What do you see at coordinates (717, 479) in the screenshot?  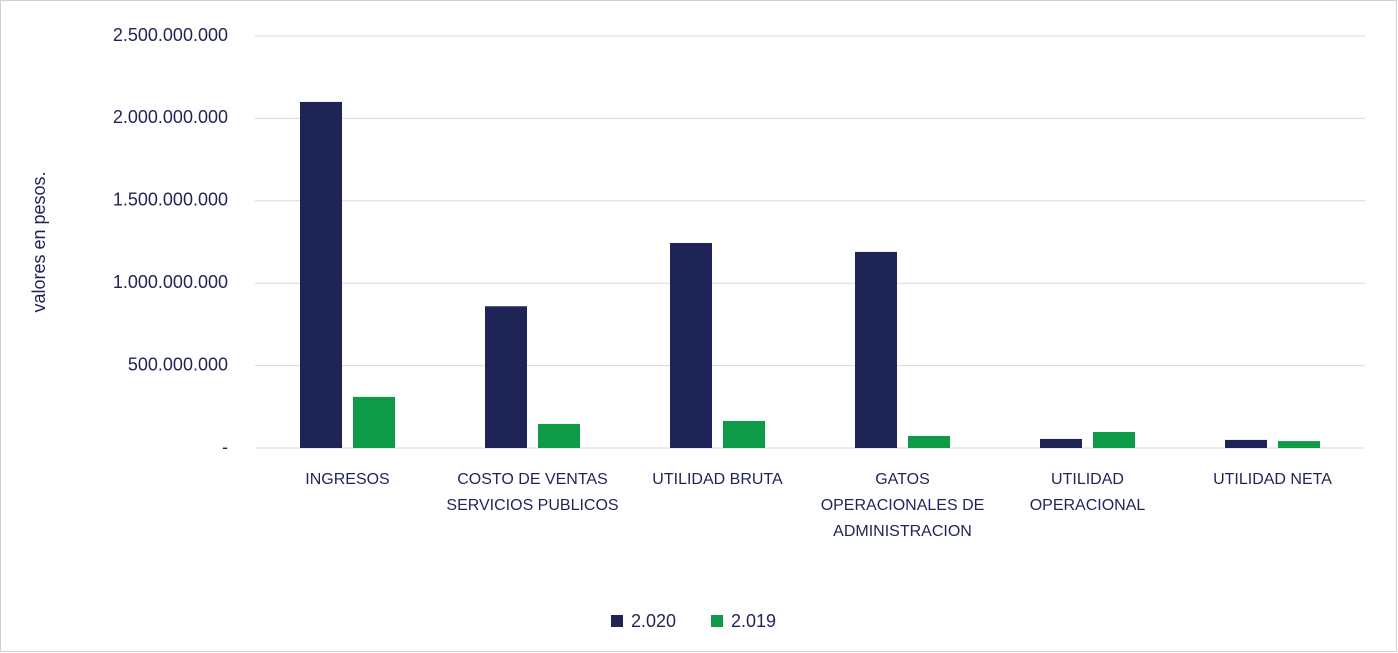 I see `x-tick-label: UTILIDAD BRUTA` at bounding box center [717, 479].